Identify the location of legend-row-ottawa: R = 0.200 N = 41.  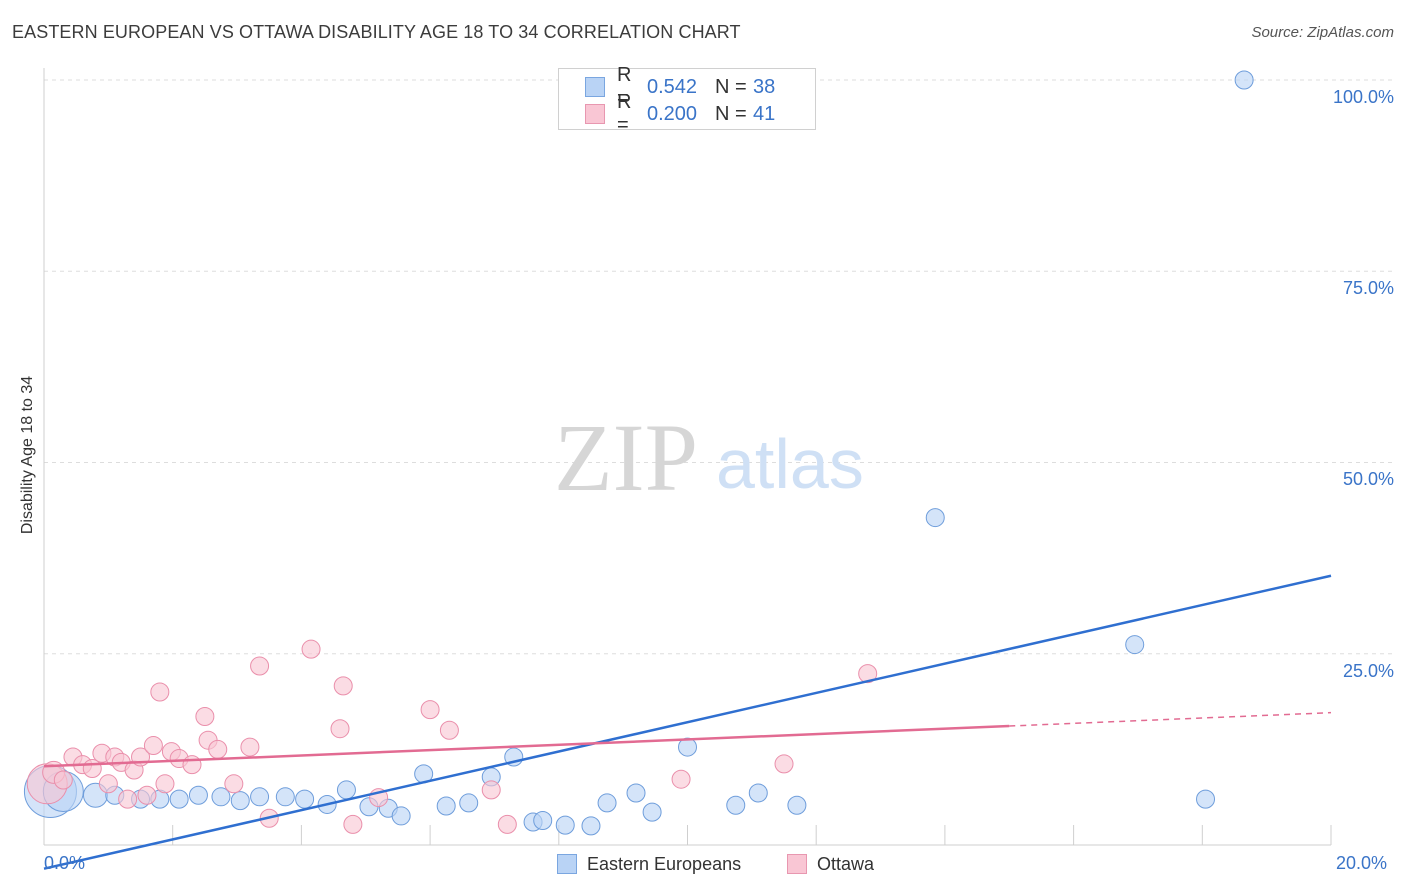
(680, 113).